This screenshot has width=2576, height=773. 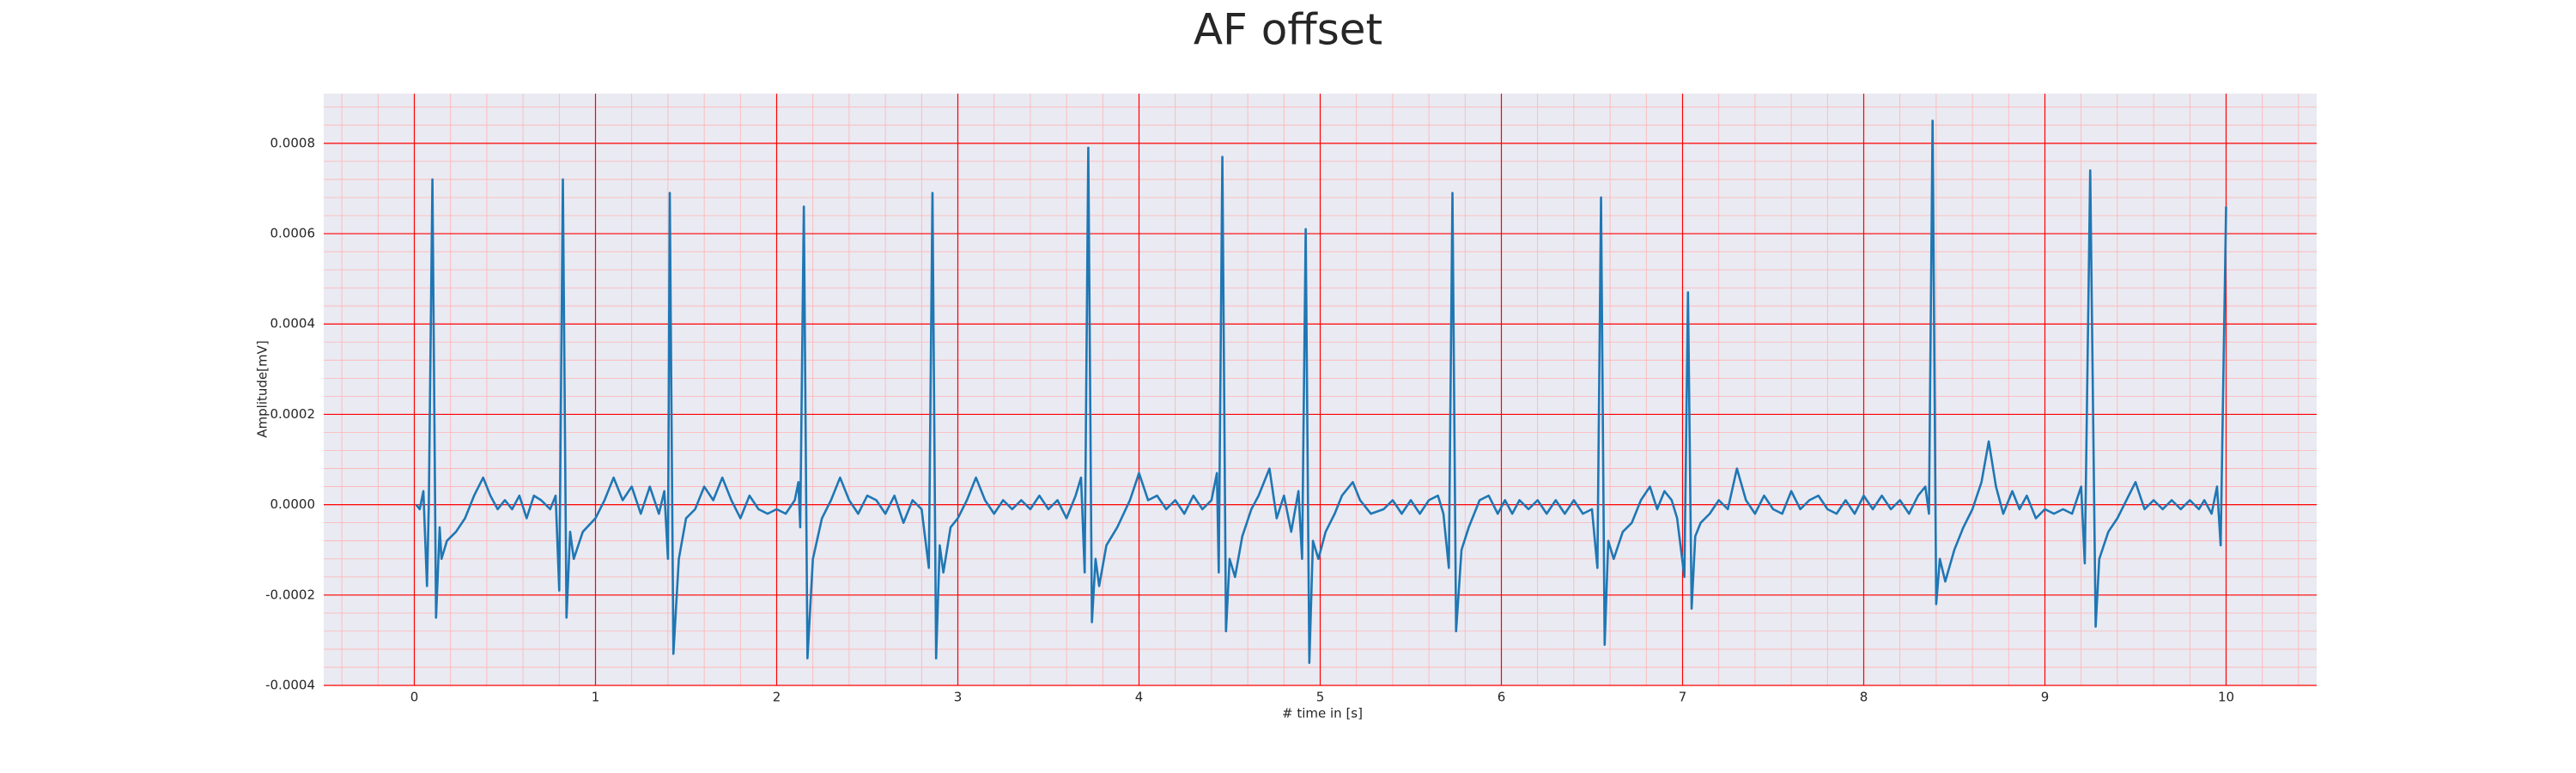 I want to click on x-axis-label: # time in [s], so click(x=1323, y=713).